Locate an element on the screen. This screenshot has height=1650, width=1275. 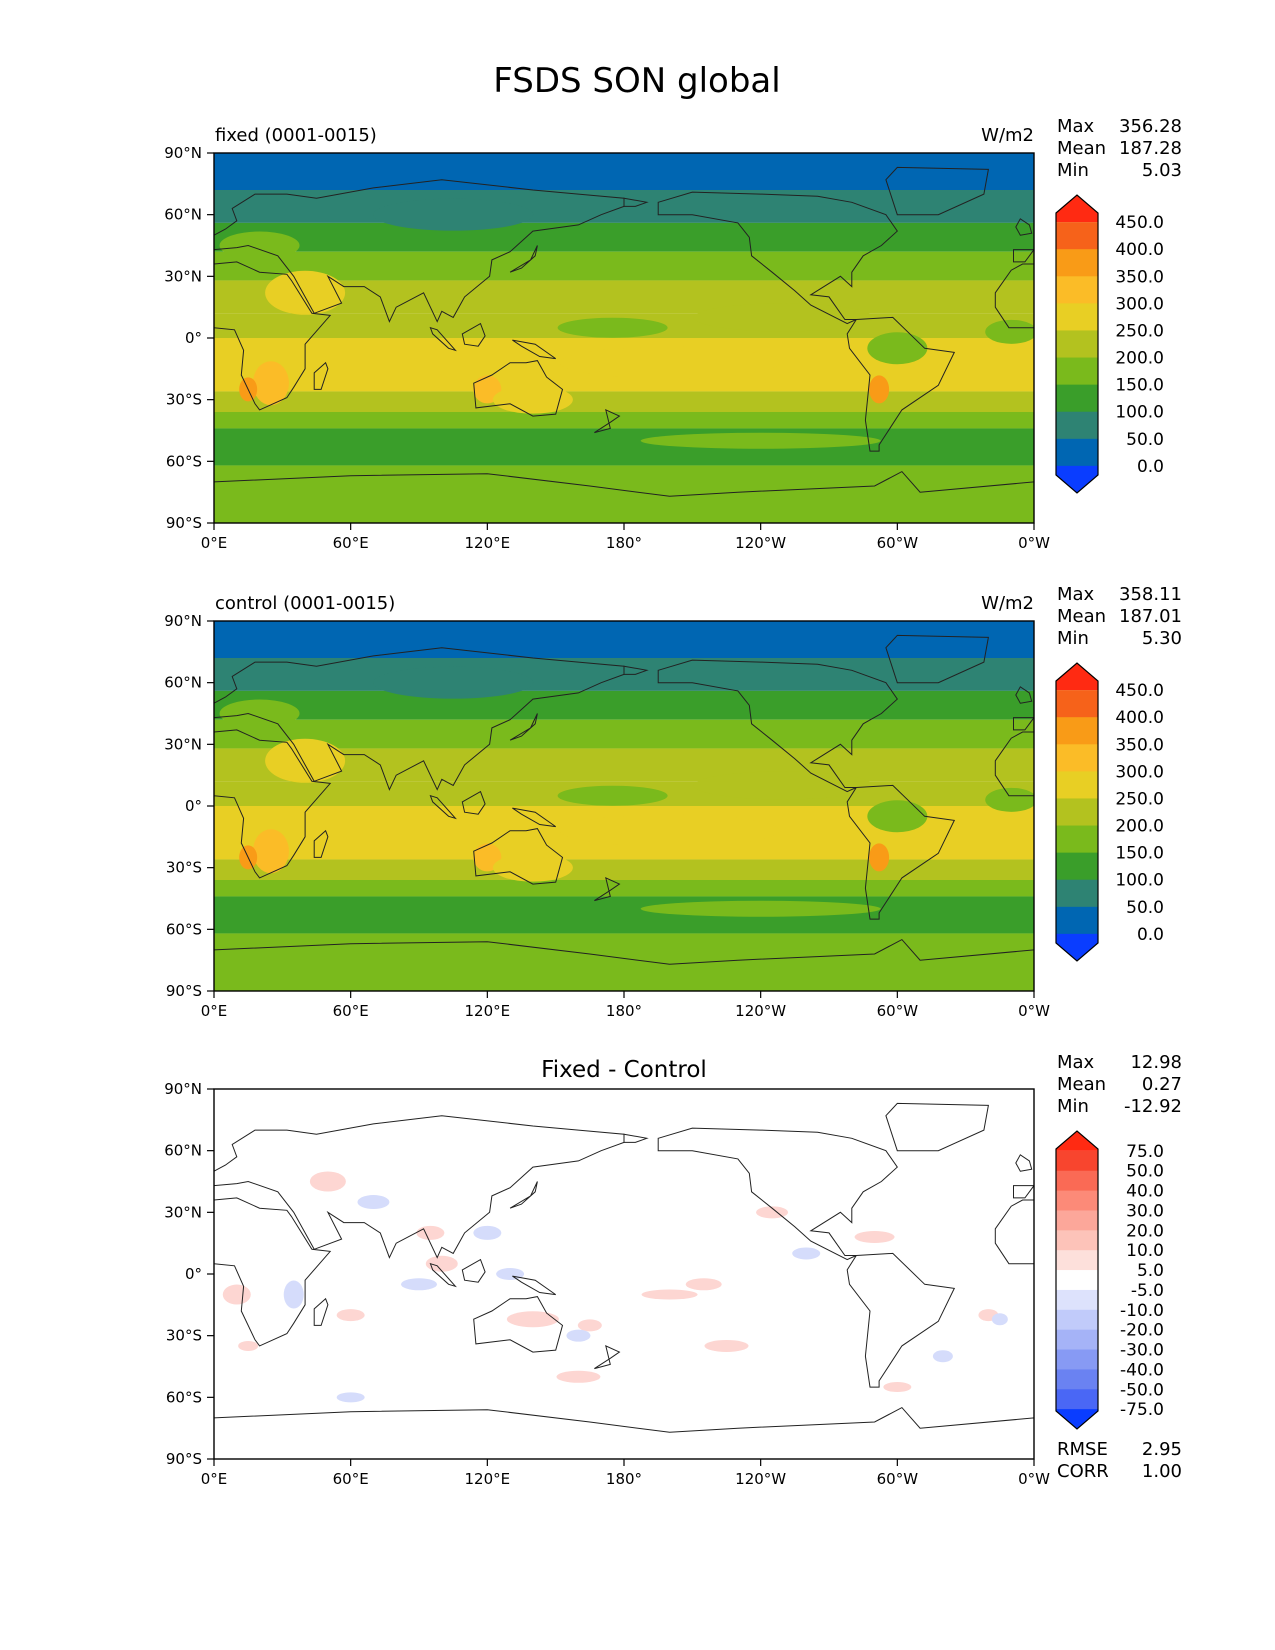
colorbar-tick-label: 20.0 is located at coordinates (1145, 1231).